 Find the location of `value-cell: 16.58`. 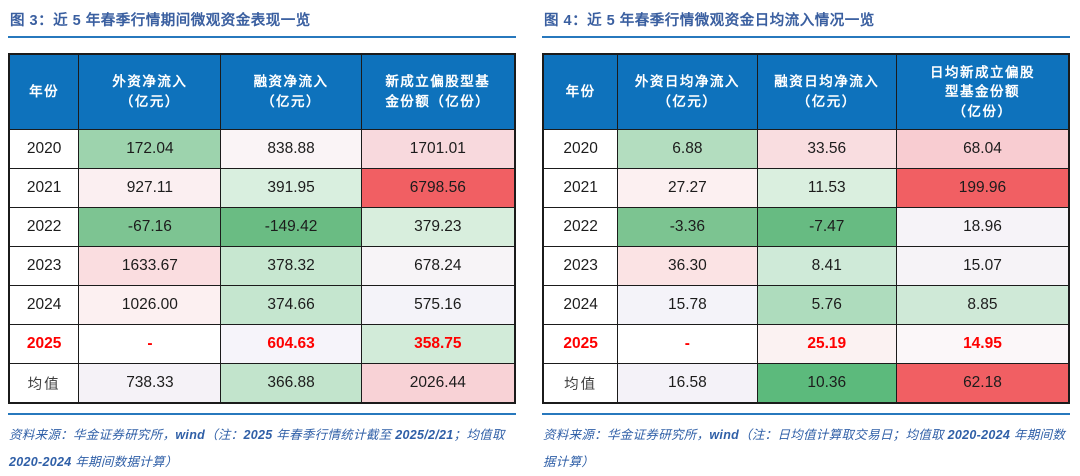

value-cell: 16.58 is located at coordinates (687, 383).